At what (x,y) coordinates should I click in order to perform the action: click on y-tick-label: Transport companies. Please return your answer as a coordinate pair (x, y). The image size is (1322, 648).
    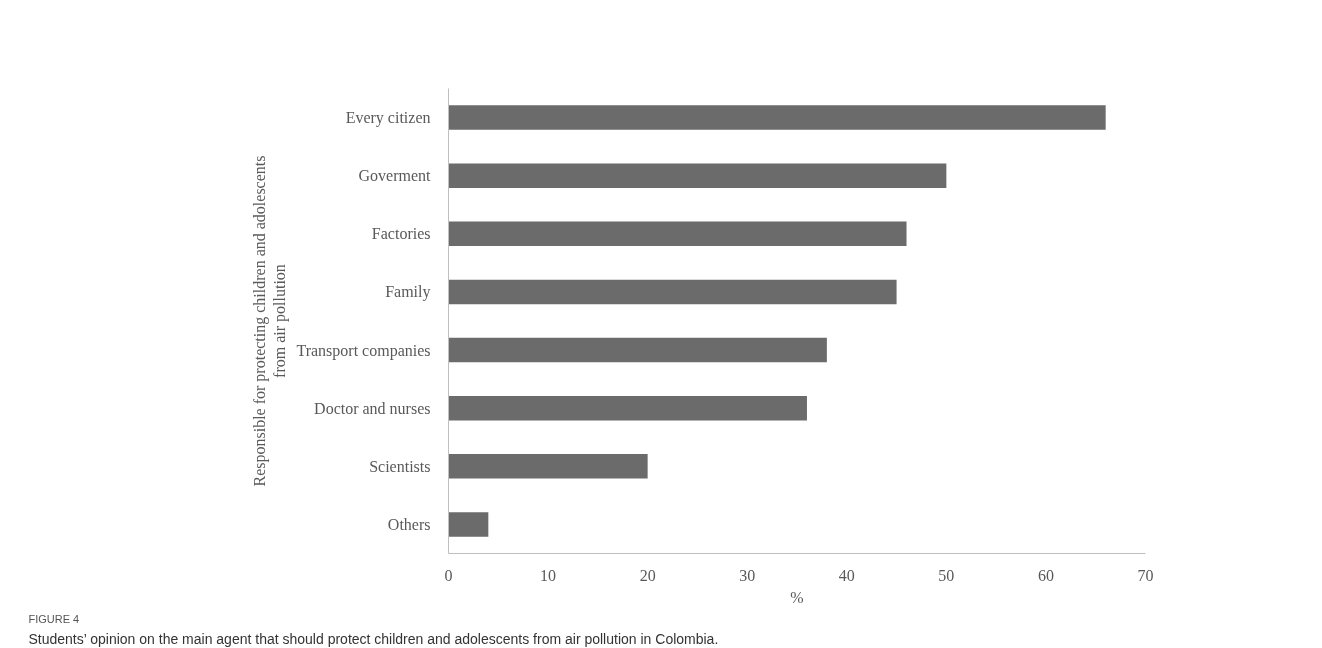
    Looking at the image, I should click on (363, 350).